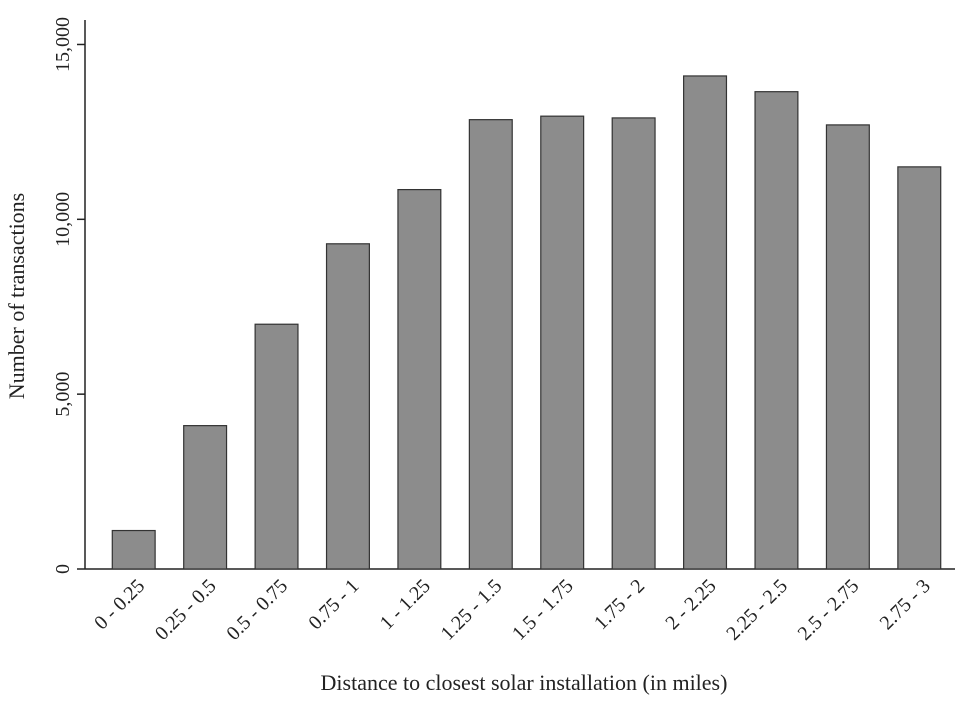 This screenshot has height=707, width=964. What do you see at coordinates (619, 604) in the screenshot?
I see `x-tick-label: 1.75 - 2` at bounding box center [619, 604].